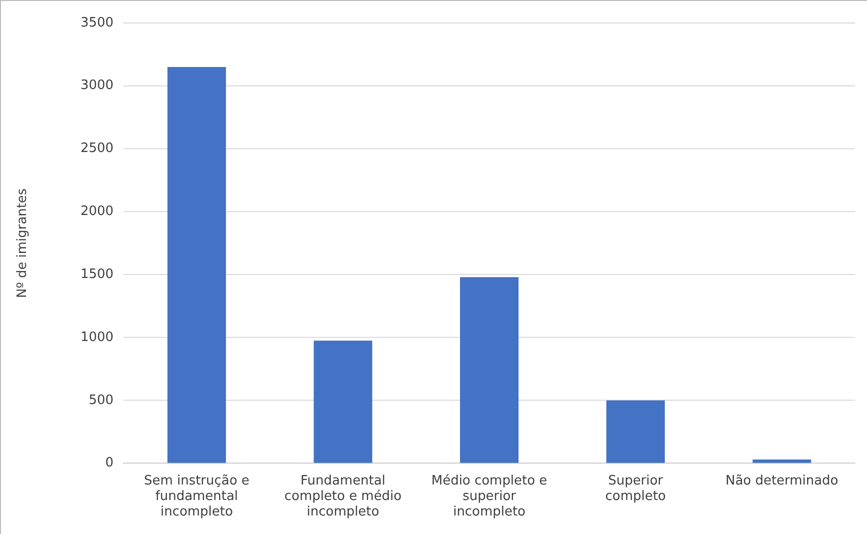  Describe the element at coordinates (97, 86) in the screenshot. I see `y-tick-label: 3000` at that location.